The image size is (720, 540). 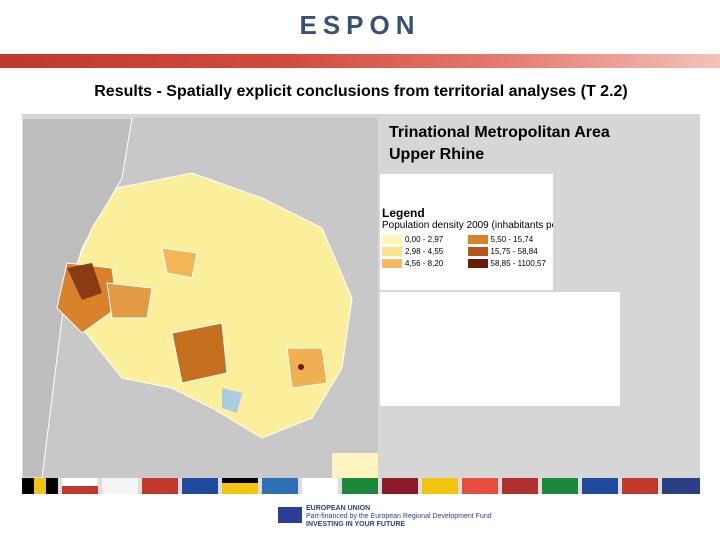 I want to click on legend-item: 0,00 - 2,97, so click(x=425, y=239).